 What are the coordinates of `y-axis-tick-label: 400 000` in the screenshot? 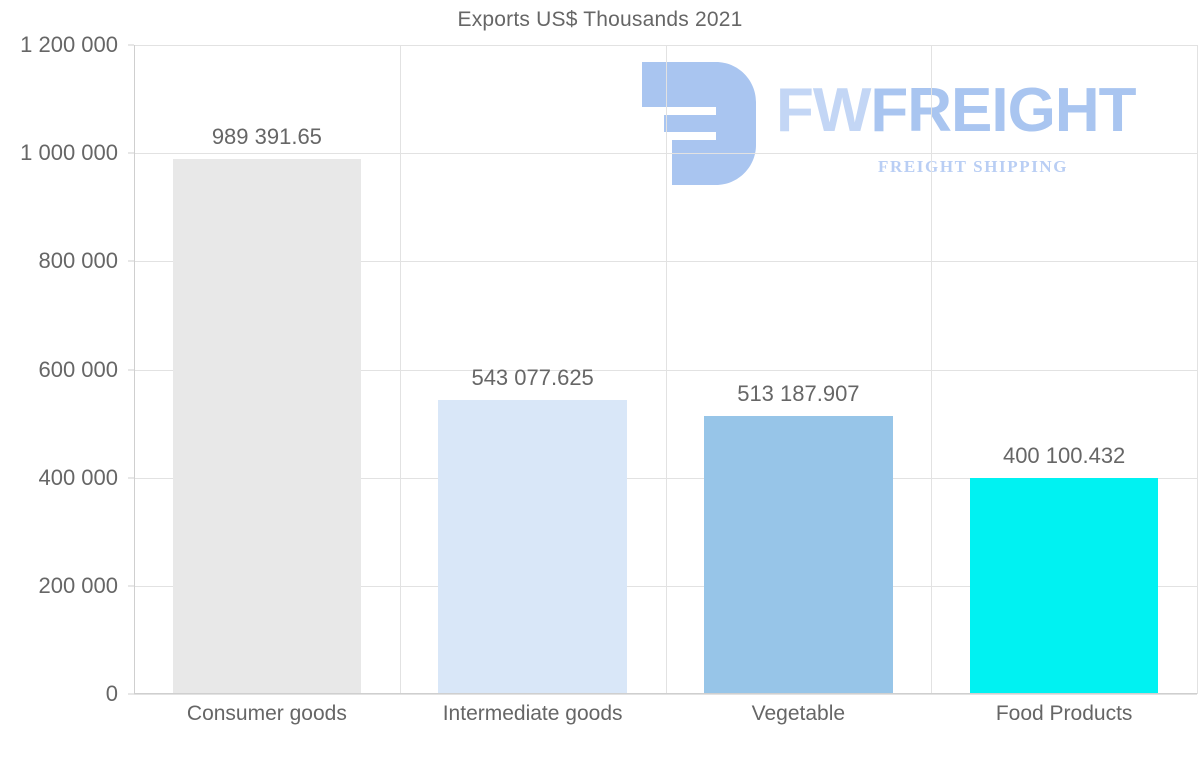 It's located at (78, 477).